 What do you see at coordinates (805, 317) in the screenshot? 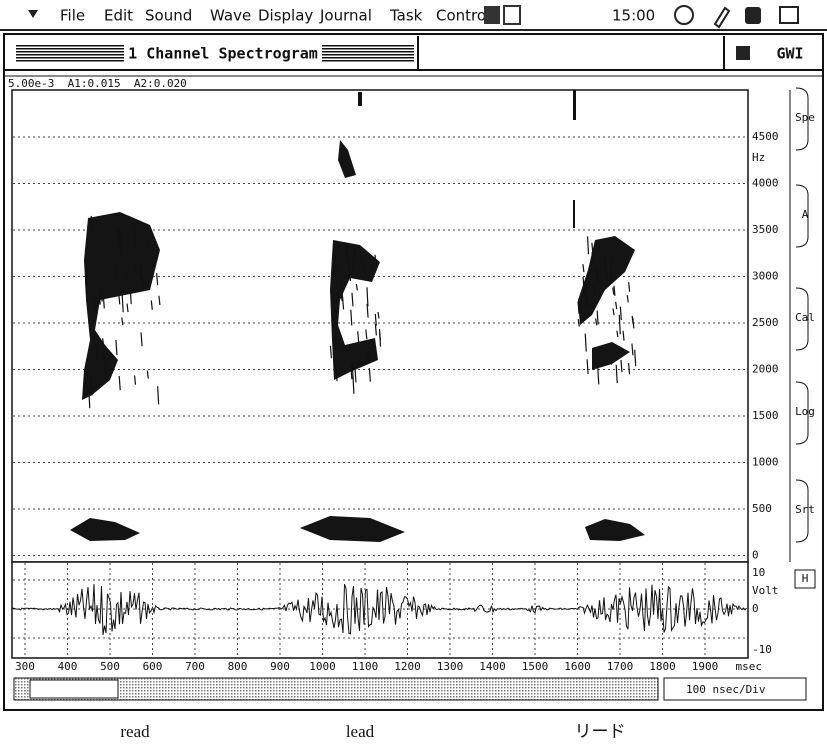
I see `side-button: Cal` at bounding box center [805, 317].